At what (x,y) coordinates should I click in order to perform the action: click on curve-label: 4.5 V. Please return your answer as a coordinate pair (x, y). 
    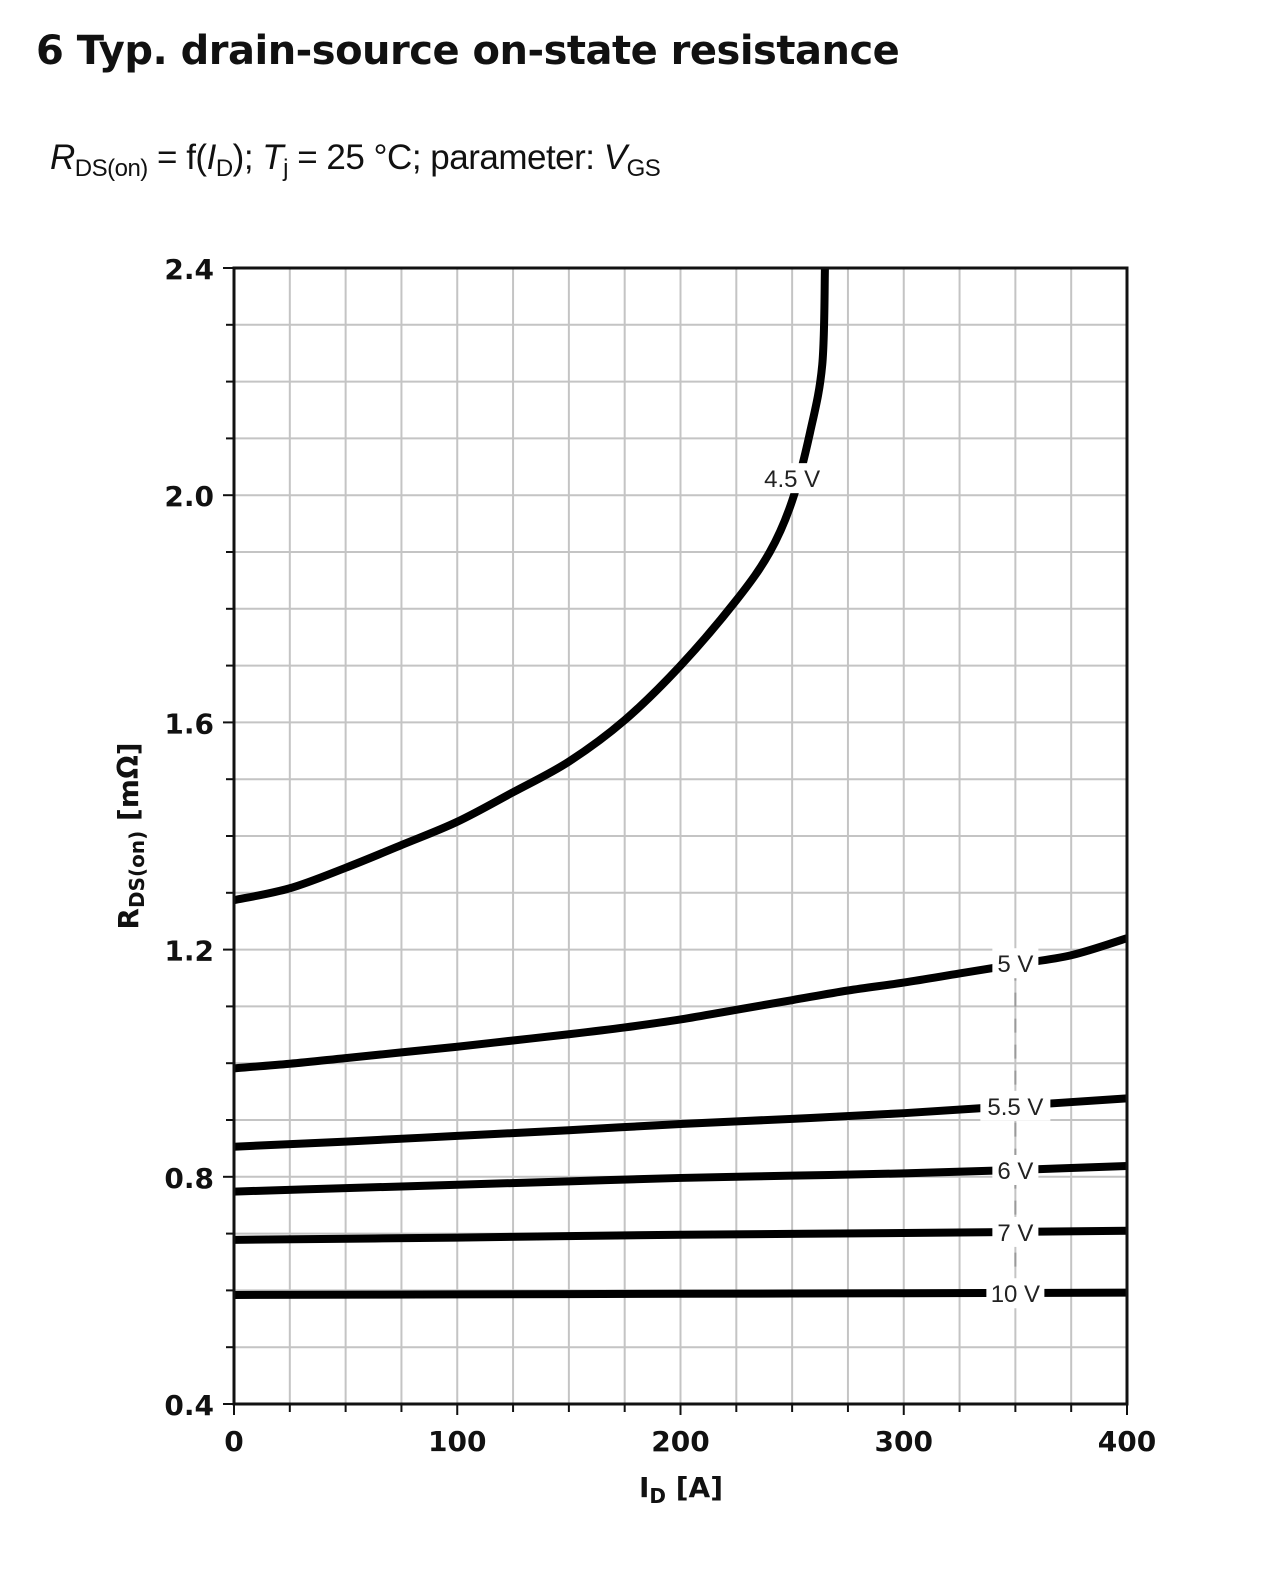
    Looking at the image, I should click on (792, 479).